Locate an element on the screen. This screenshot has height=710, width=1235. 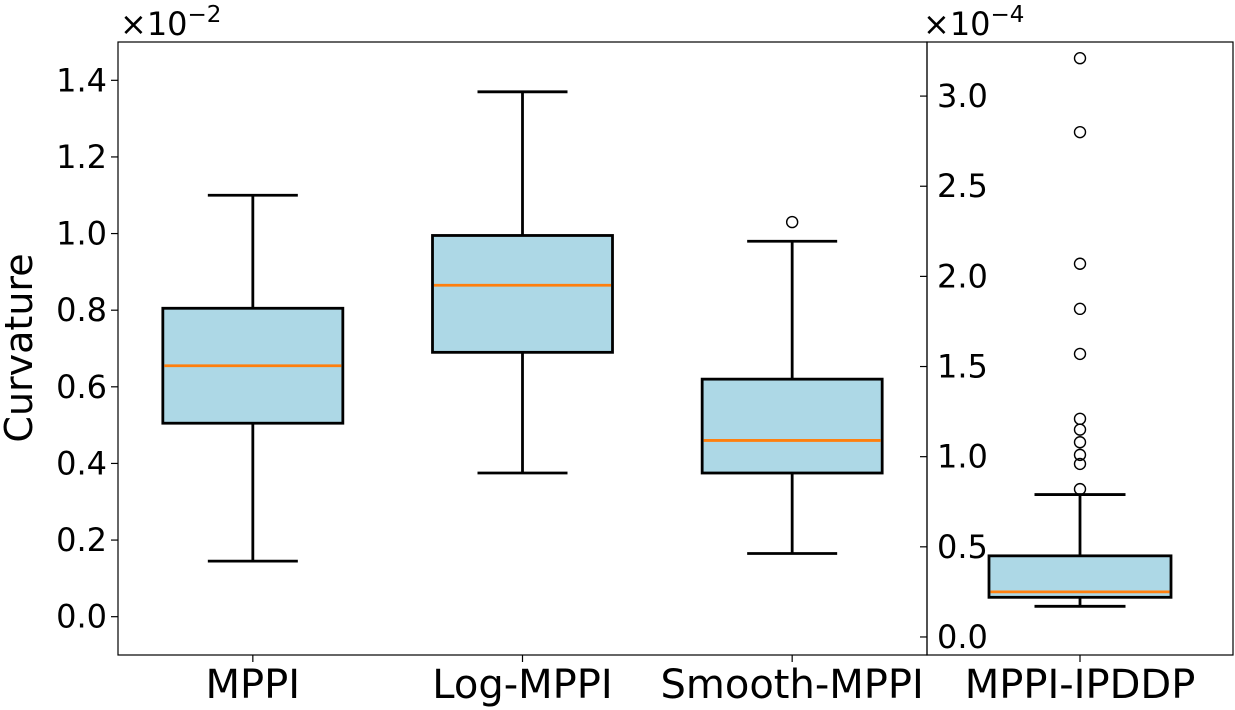
y-tick-label: 3.0 is located at coordinates (962, 96).